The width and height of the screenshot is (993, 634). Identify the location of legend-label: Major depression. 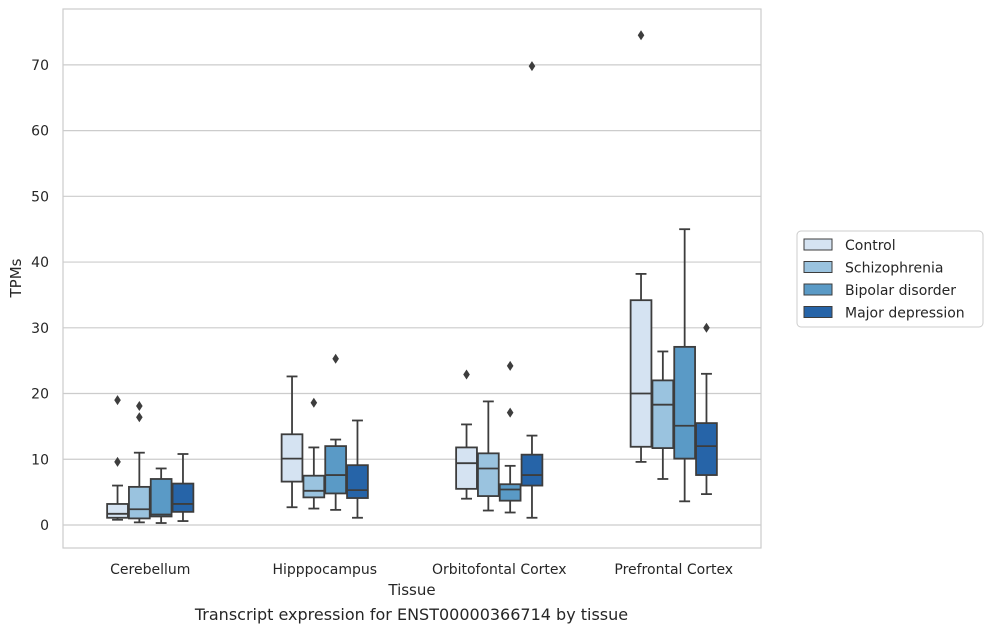
(905, 314).